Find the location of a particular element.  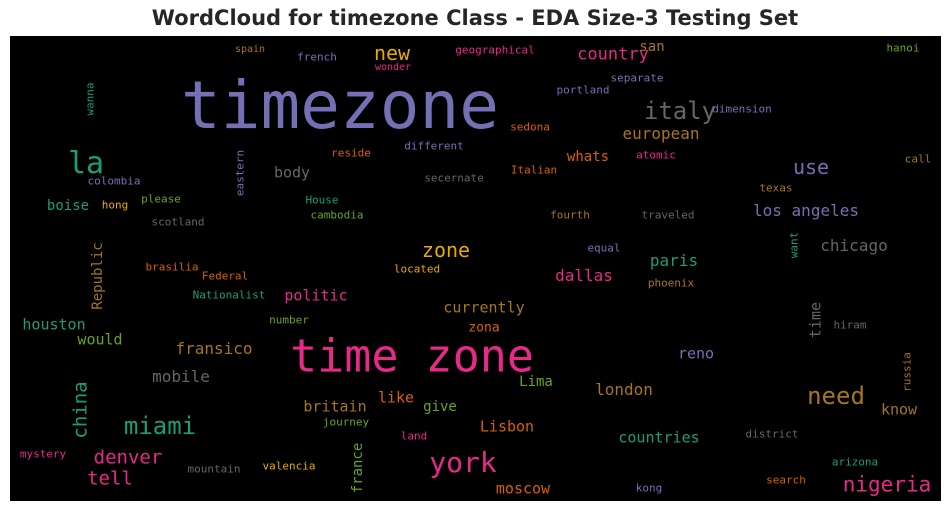

word-san: san is located at coordinates (652, 47).